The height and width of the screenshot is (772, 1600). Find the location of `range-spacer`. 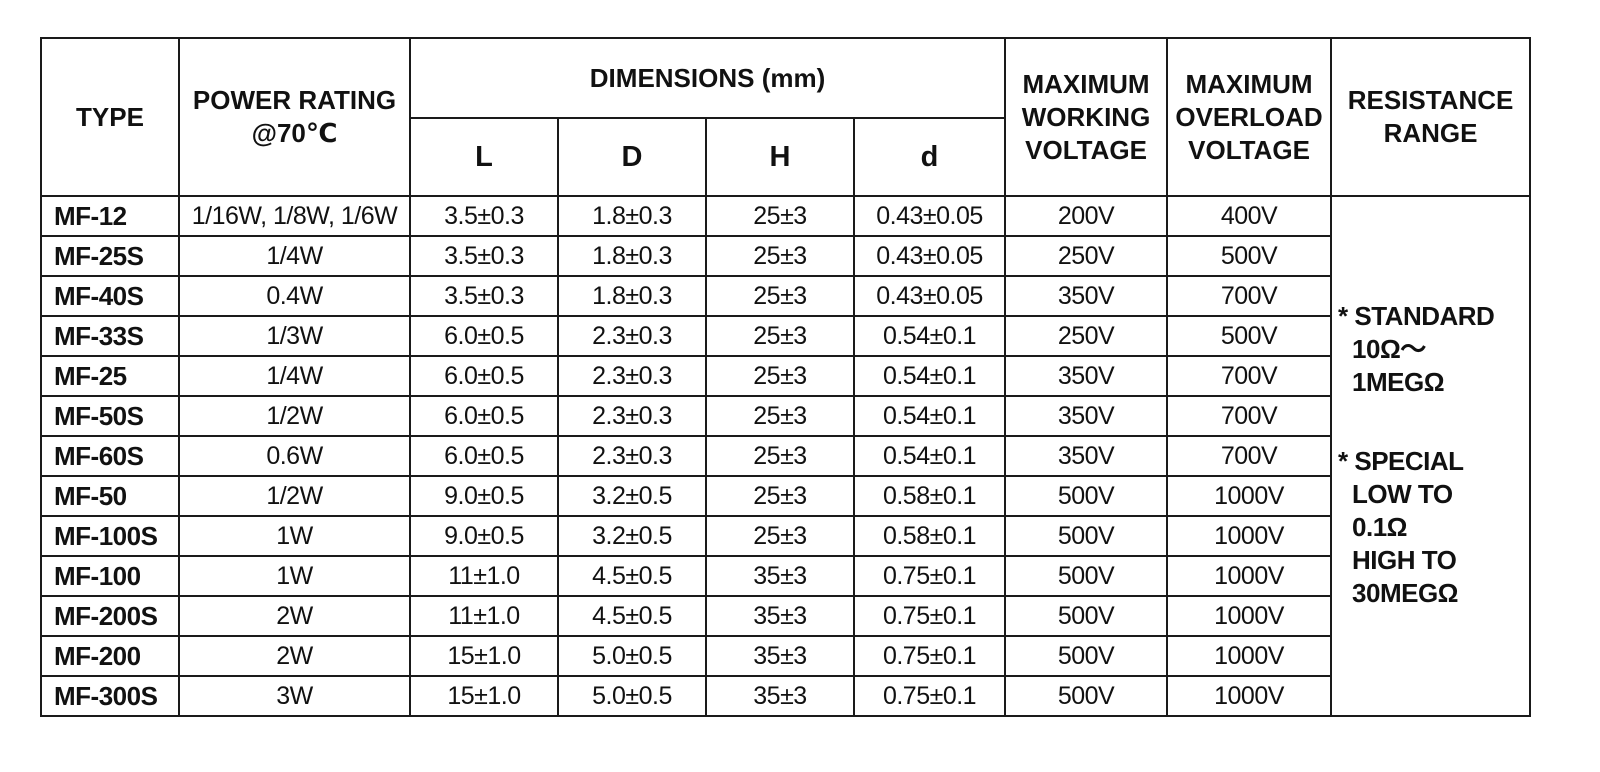

range-spacer is located at coordinates (1433, 422).